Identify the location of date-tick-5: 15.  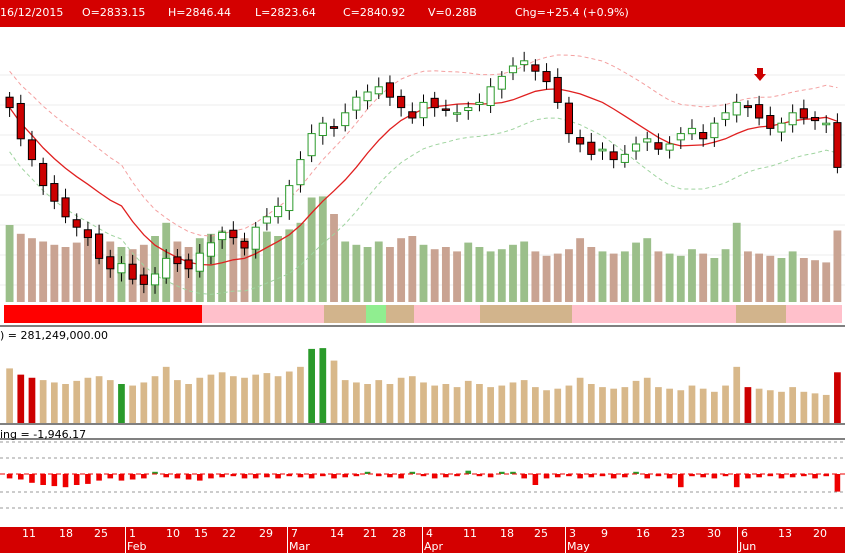
(201, 533).